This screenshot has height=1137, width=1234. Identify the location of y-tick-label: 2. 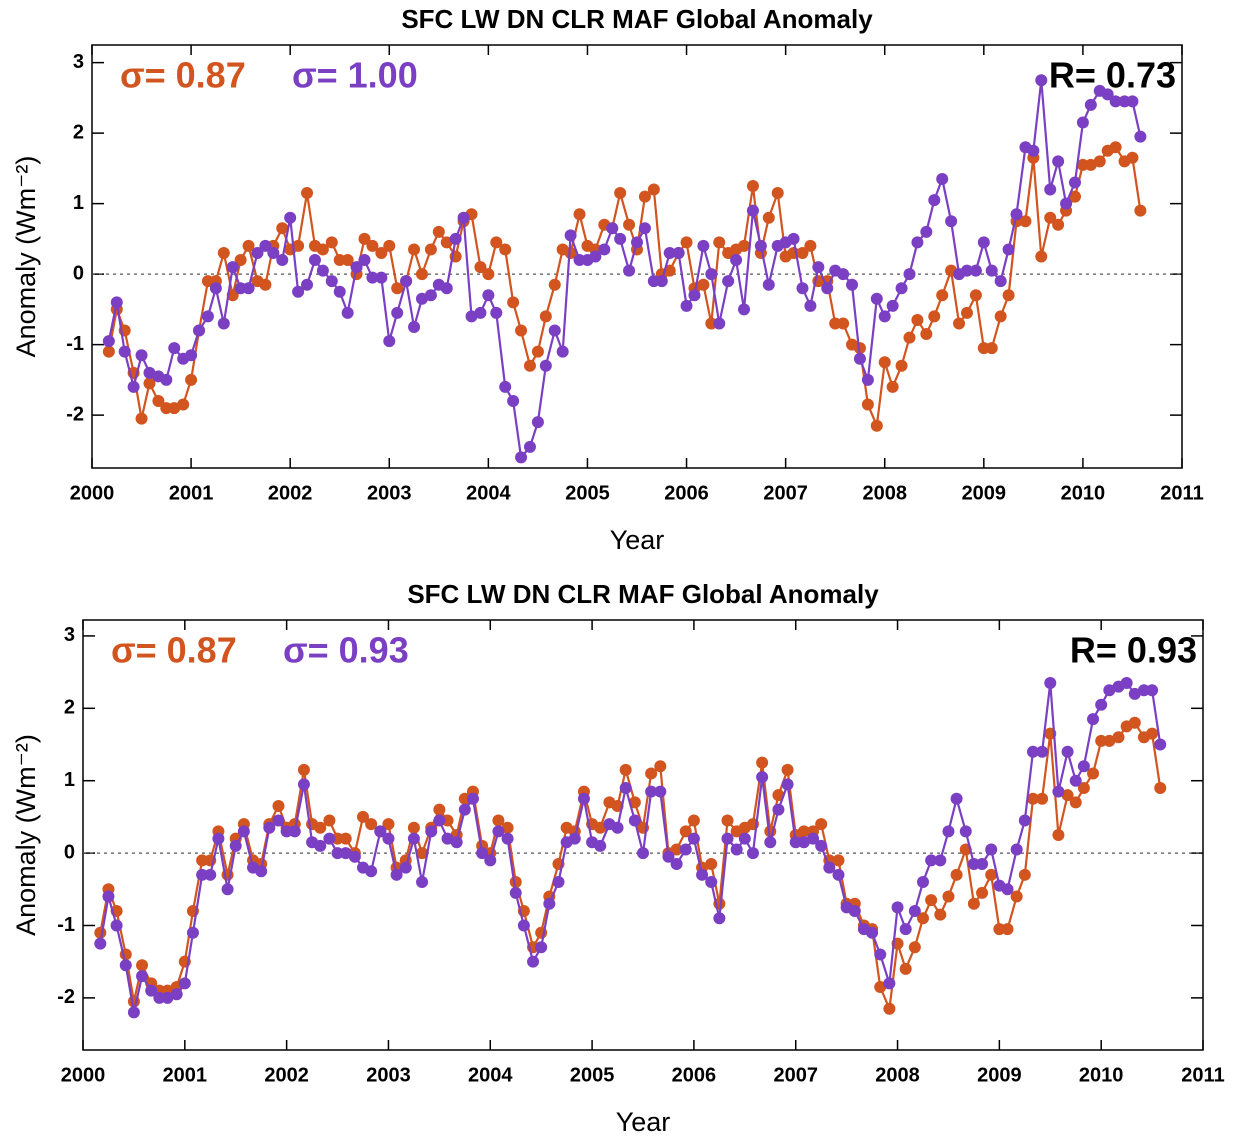
(69, 708).